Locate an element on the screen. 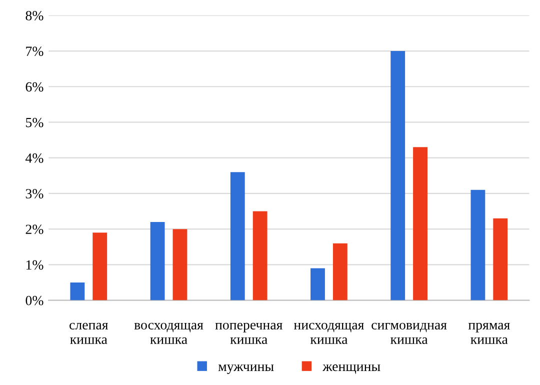  y-tick-label: 3% is located at coordinates (35, 193).